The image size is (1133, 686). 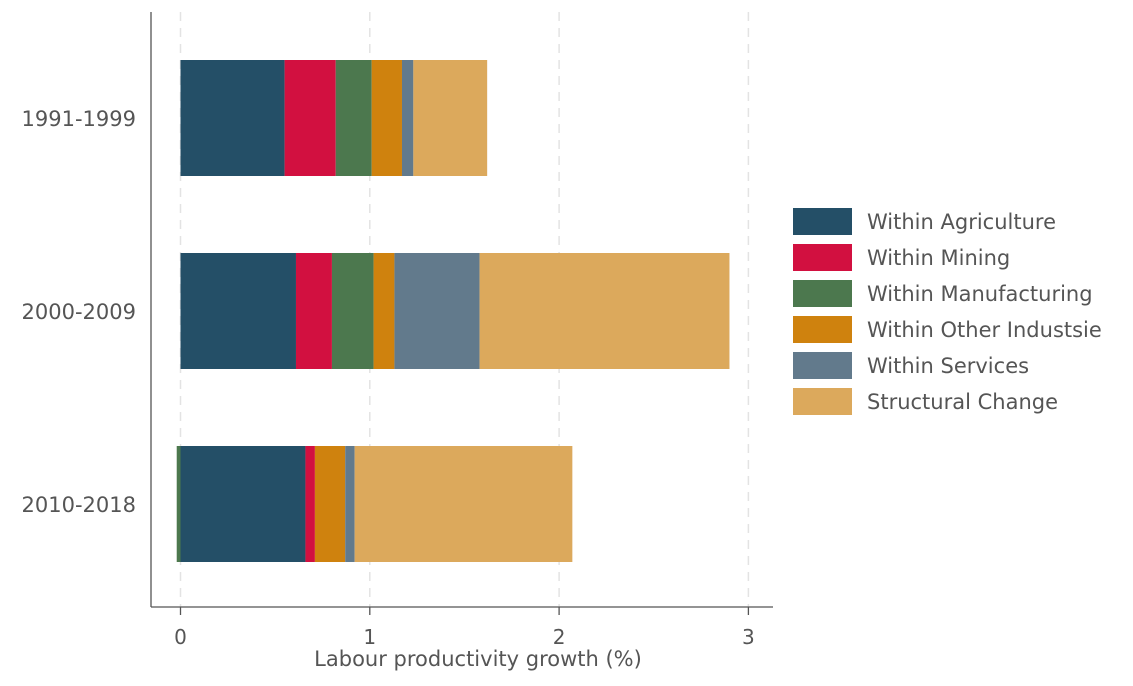 What do you see at coordinates (243, 504) in the screenshot?
I see `bar-segment-within-agriculture-2010-2018` at bounding box center [243, 504].